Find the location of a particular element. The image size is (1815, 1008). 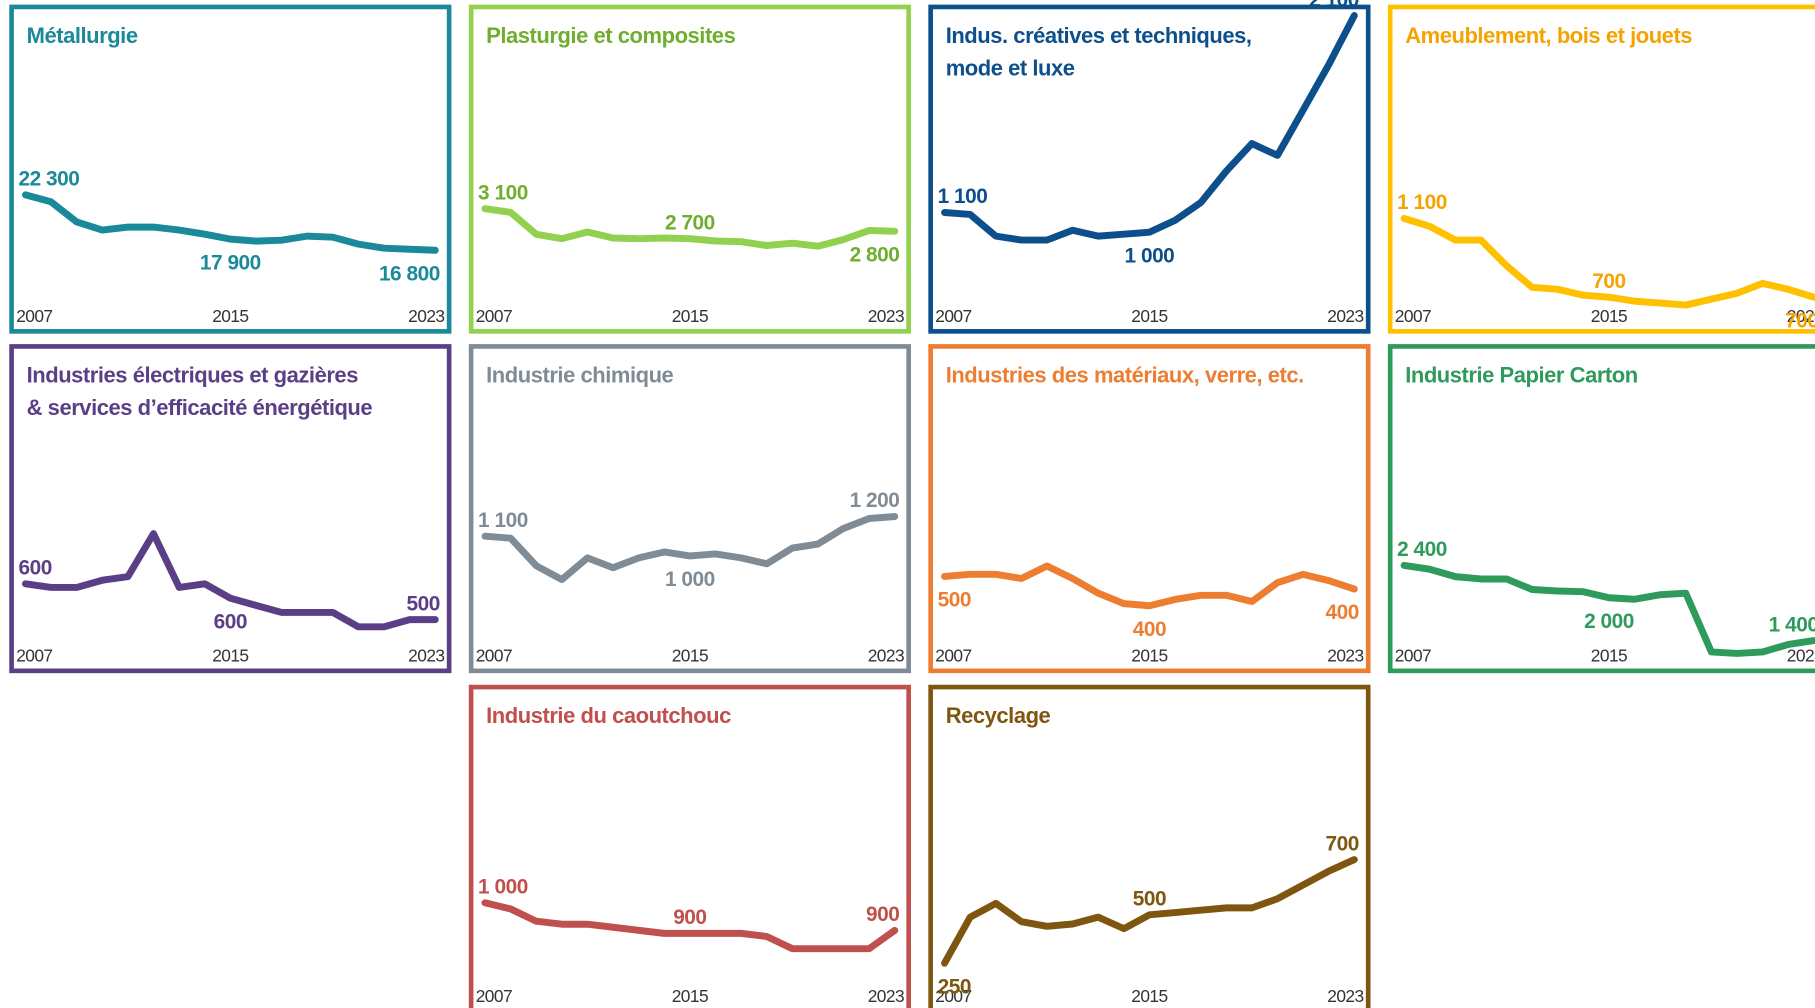

panel-title: & services d’efficacité énergétique is located at coordinates (200, 407).